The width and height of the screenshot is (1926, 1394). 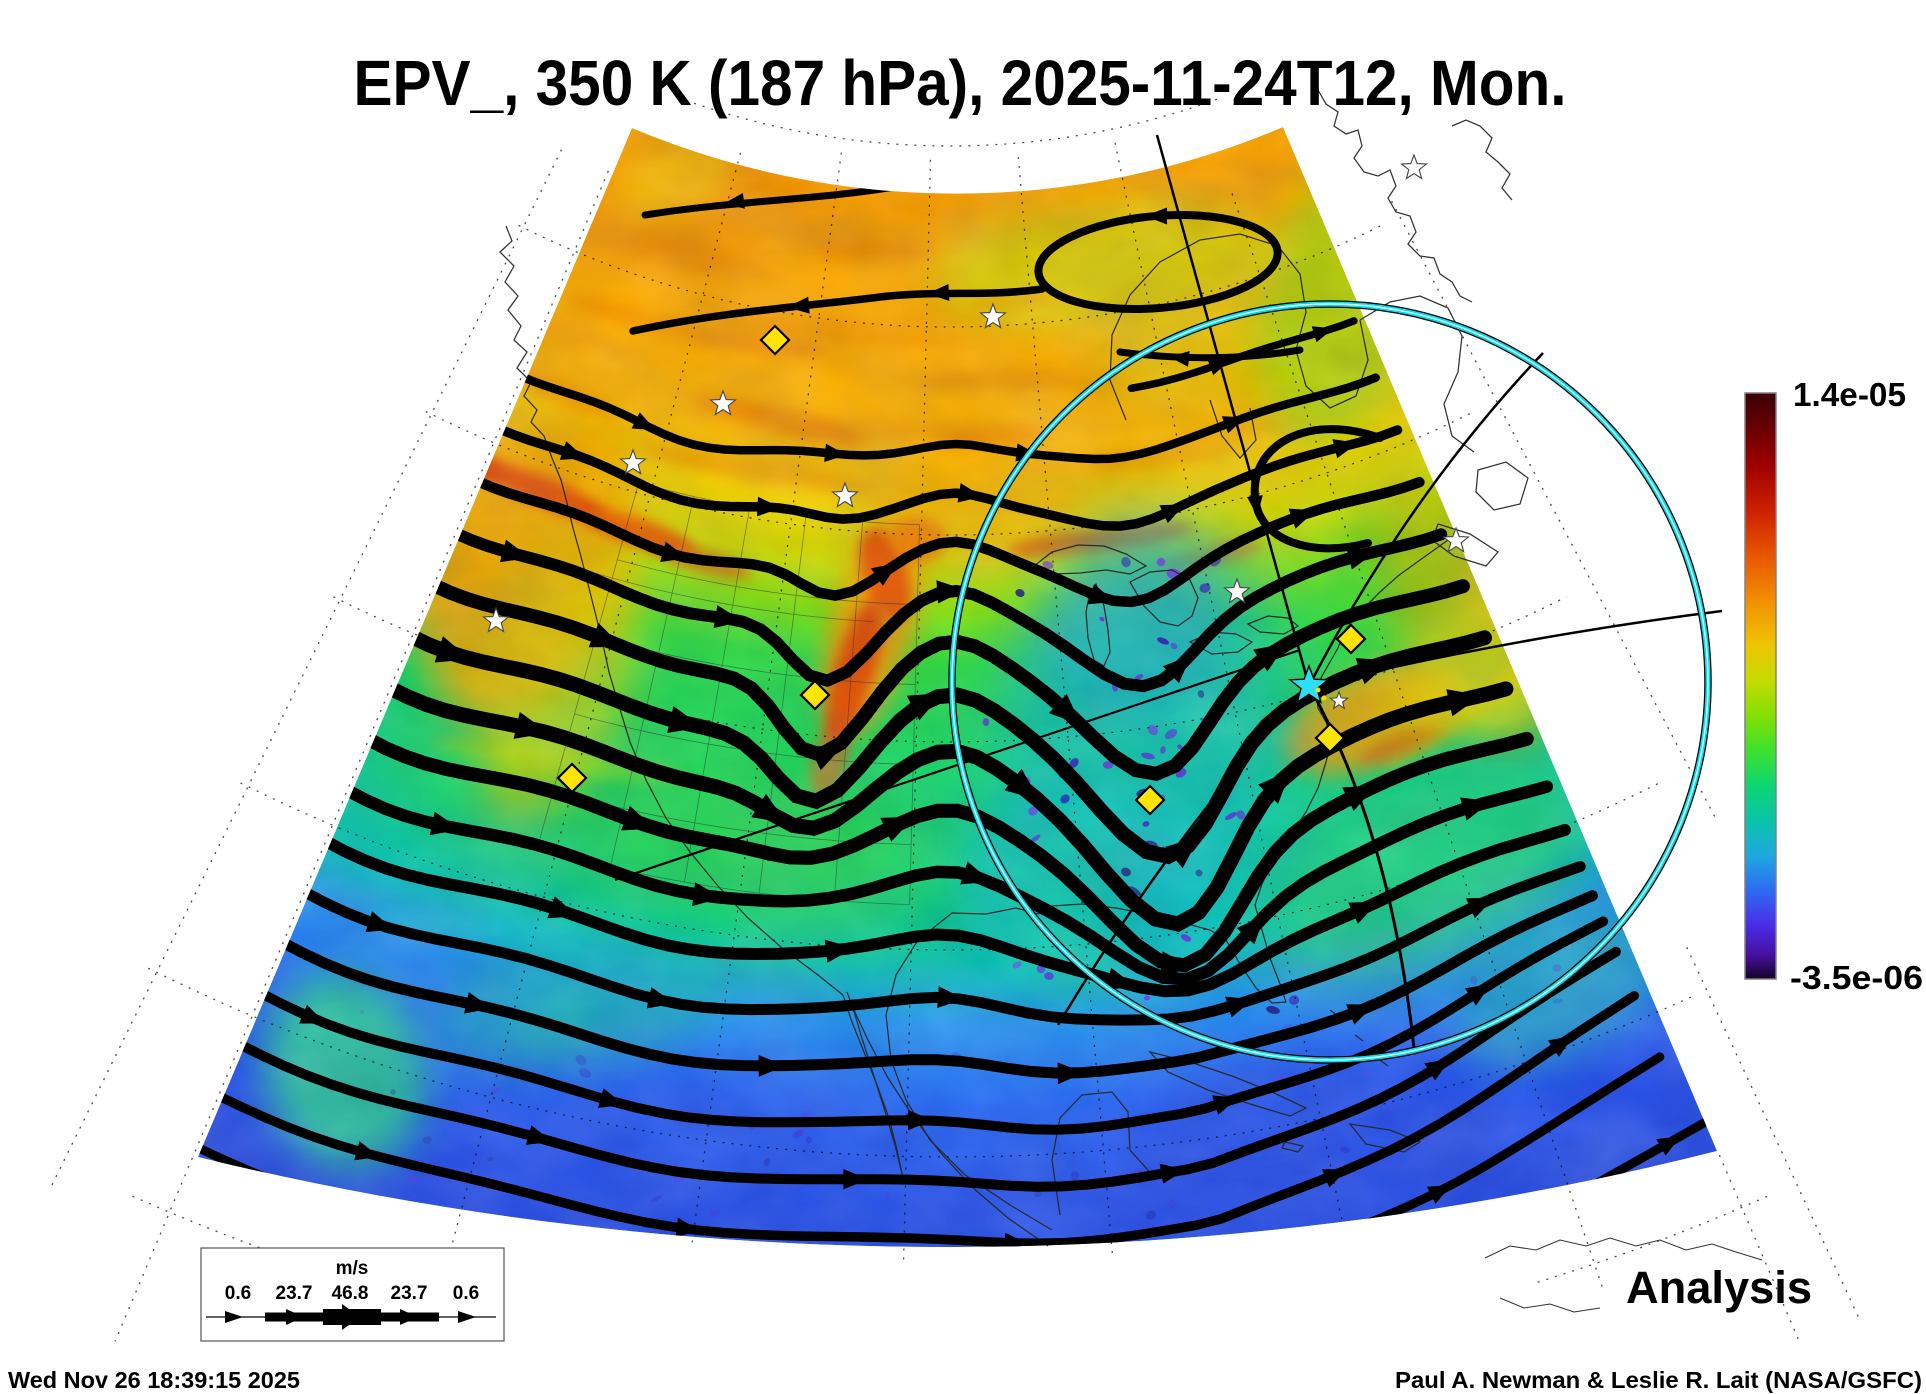 I want to click on svg-text: 1.4e-05, so click(x=1849, y=394).